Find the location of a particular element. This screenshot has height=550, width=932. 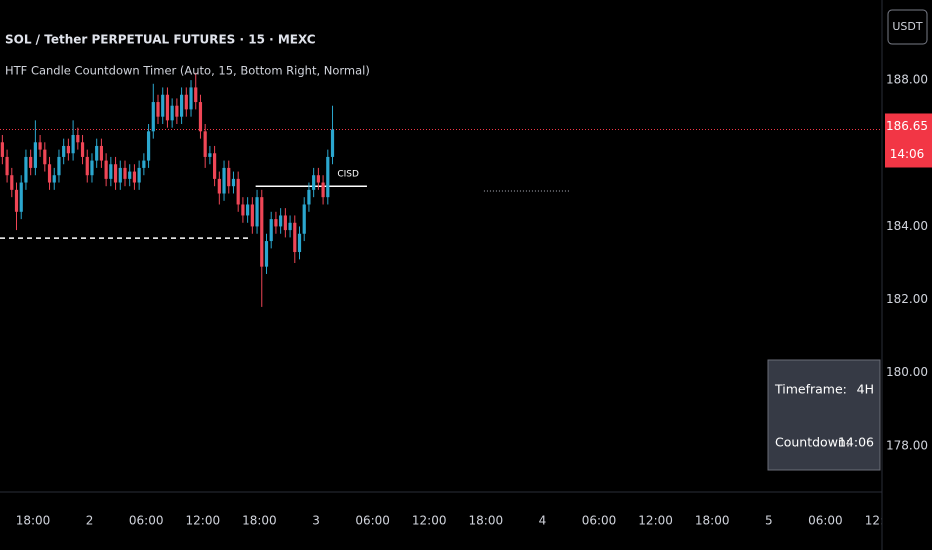

countdown-label: 14:06 is located at coordinates (907, 154).